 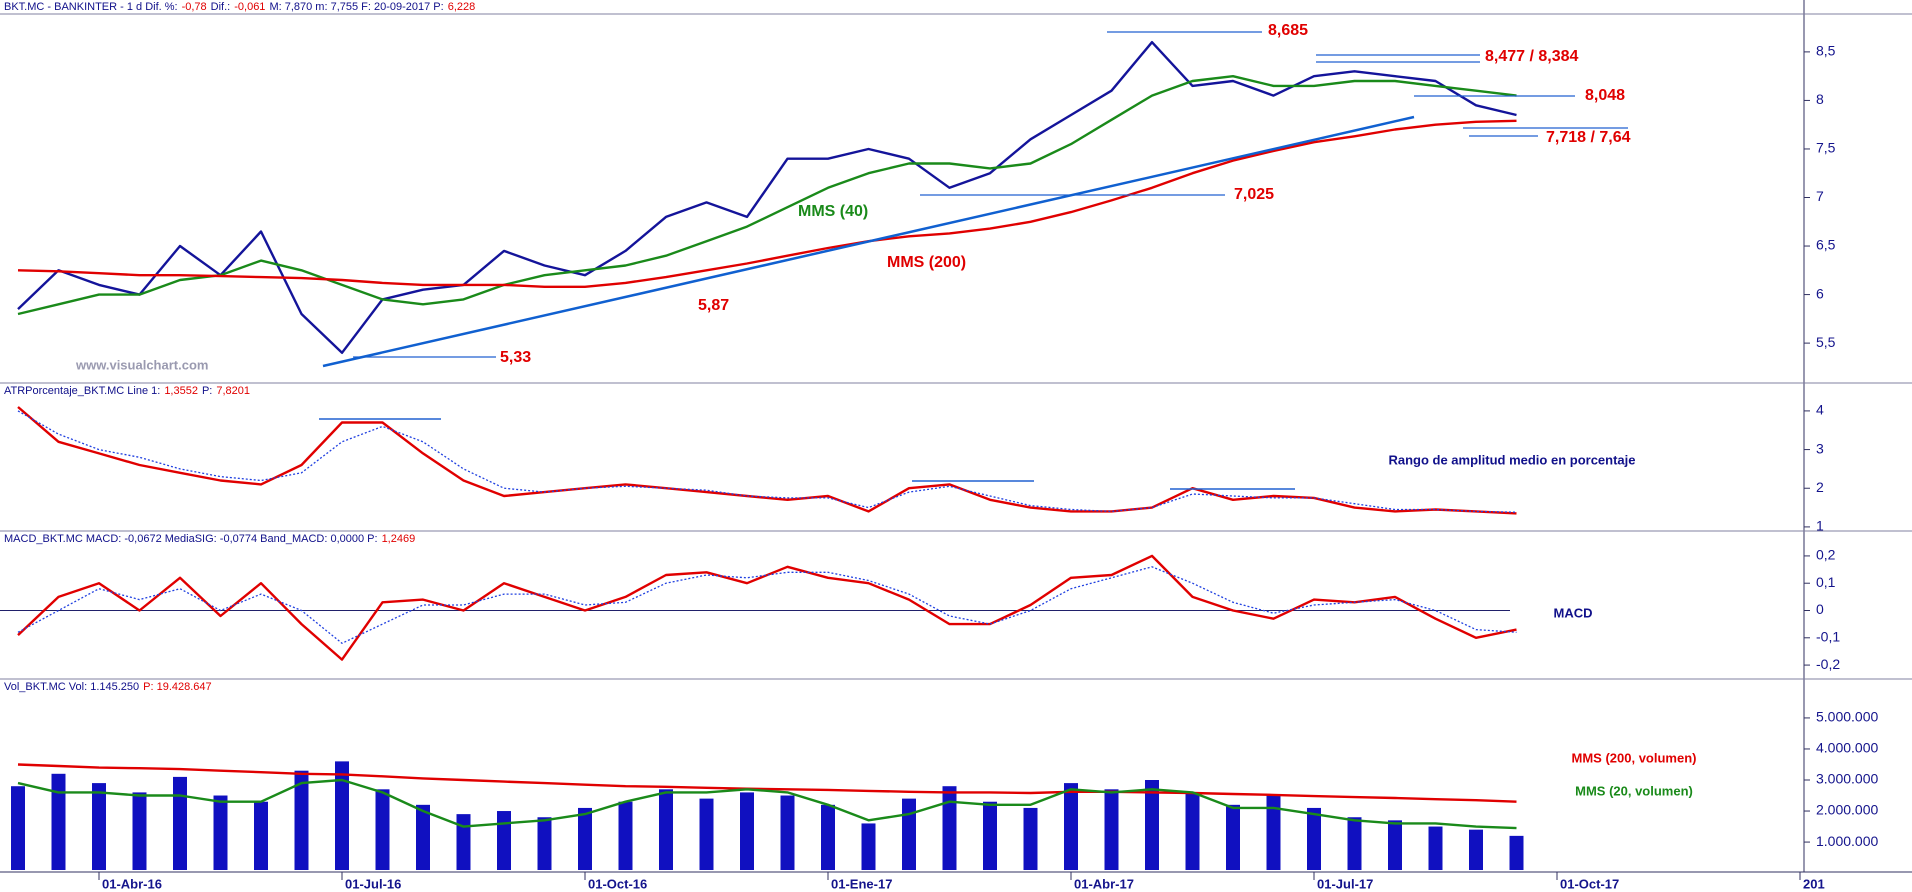 What do you see at coordinates (1820, 448) in the screenshot?
I see `y-tick-label: 3` at bounding box center [1820, 448].